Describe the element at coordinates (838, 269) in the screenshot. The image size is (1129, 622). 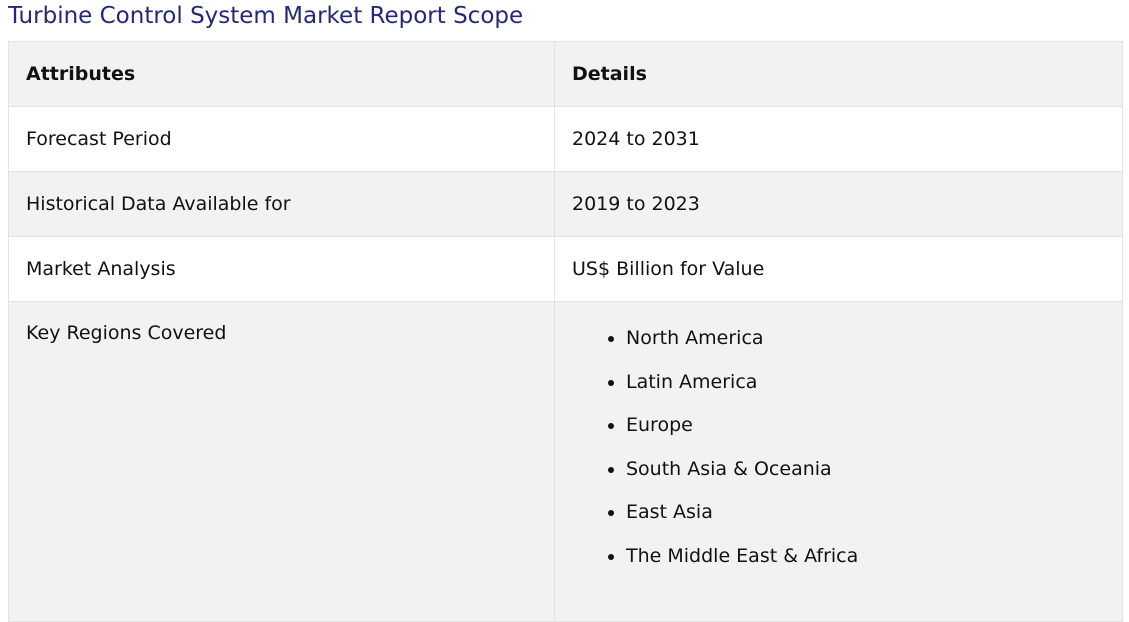
I see `detail-cell: US$ Billion for Value` at that location.